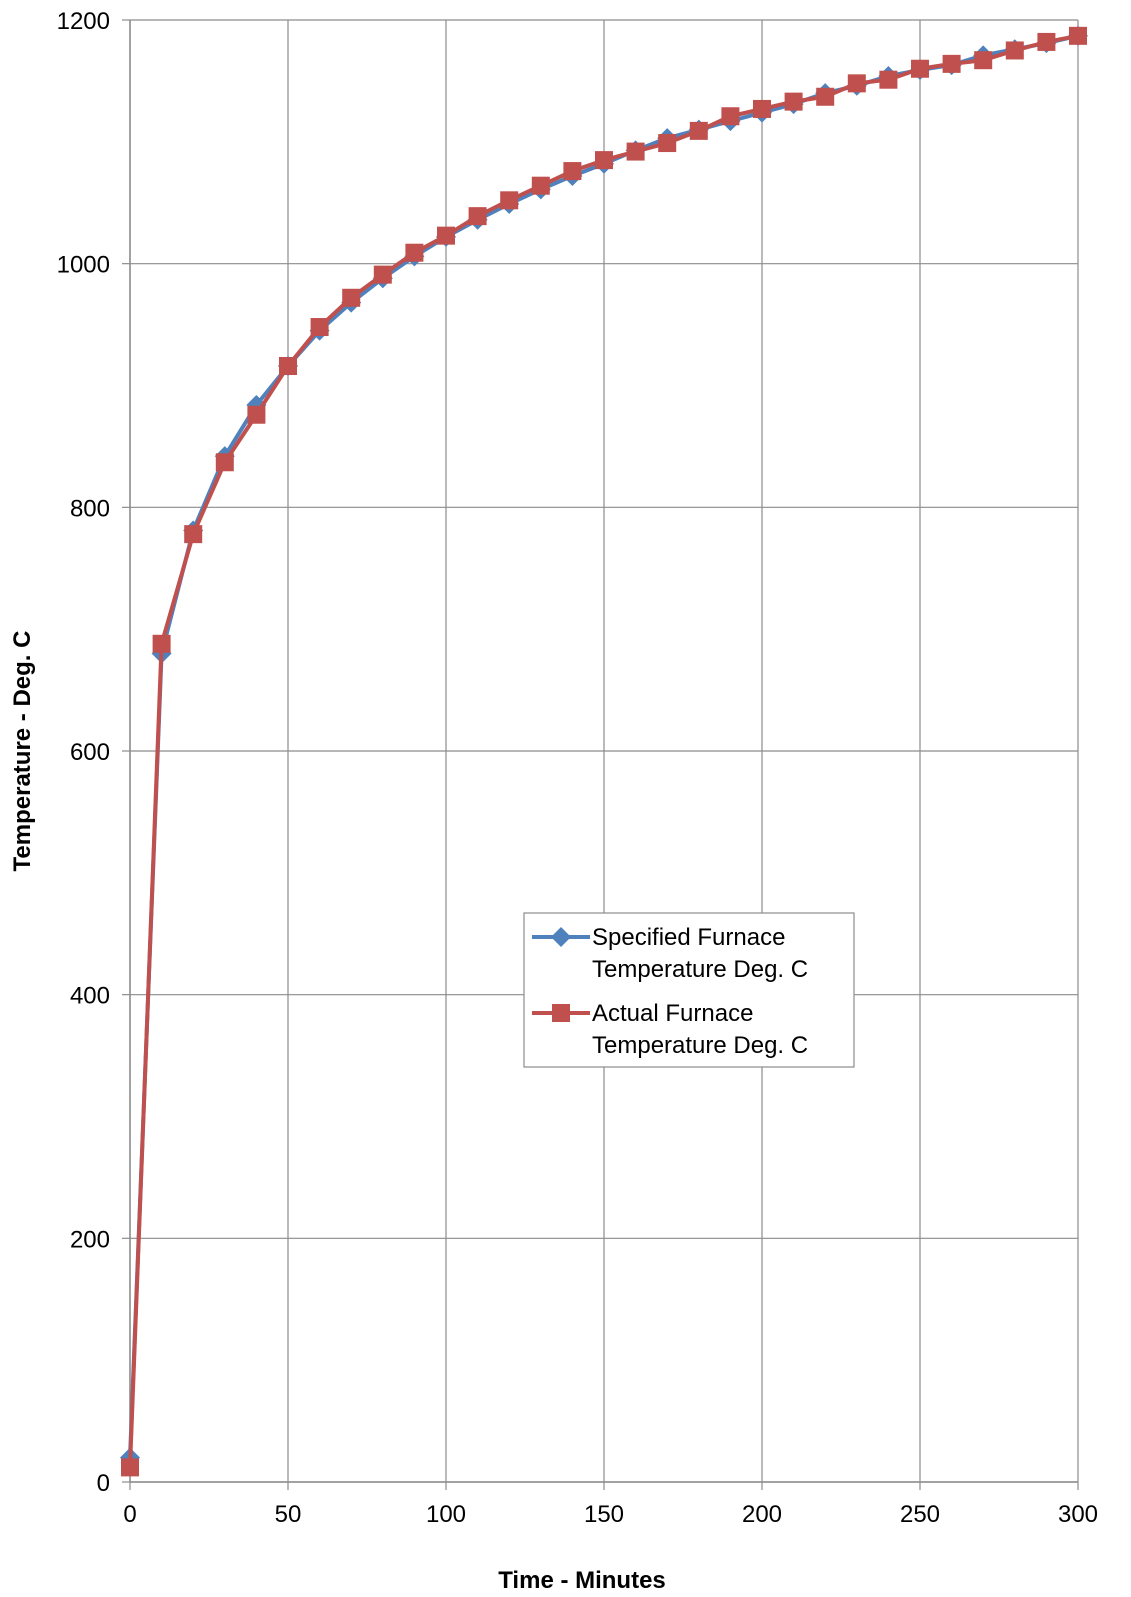 The height and width of the screenshot is (1597, 1131). Describe the element at coordinates (129, 1514) in the screenshot. I see `x-tick-label: 0` at that location.